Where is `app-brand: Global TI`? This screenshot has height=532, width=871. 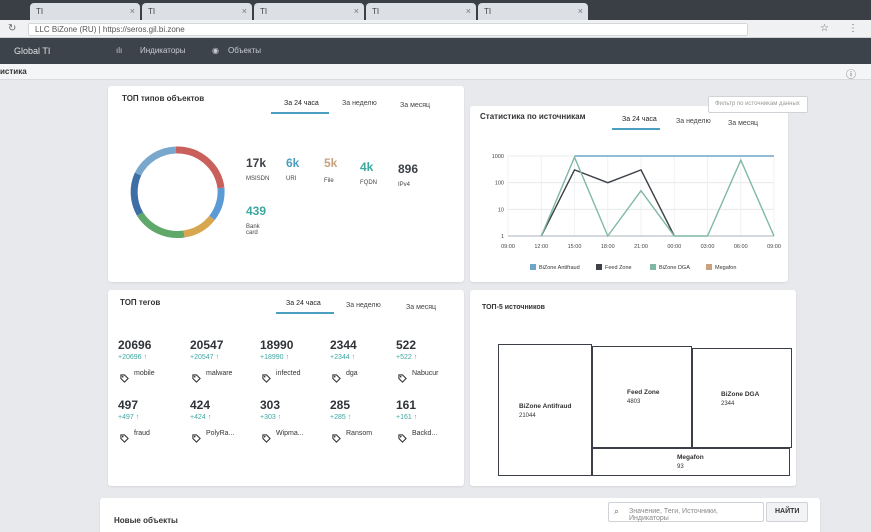
app-brand: Global TI is located at coordinates (32, 51).